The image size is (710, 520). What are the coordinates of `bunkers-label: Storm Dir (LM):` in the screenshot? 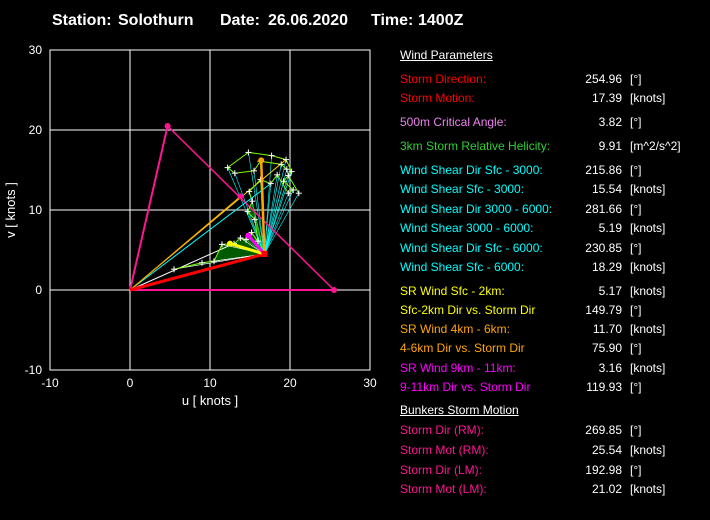 It's located at (441, 470).